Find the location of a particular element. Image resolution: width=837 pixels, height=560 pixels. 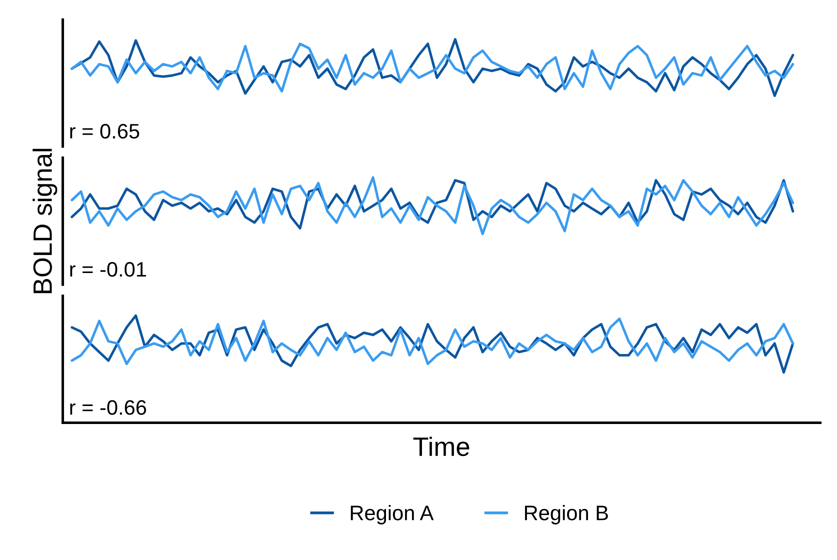

legend-label: Region B is located at coordinates (566, 514).